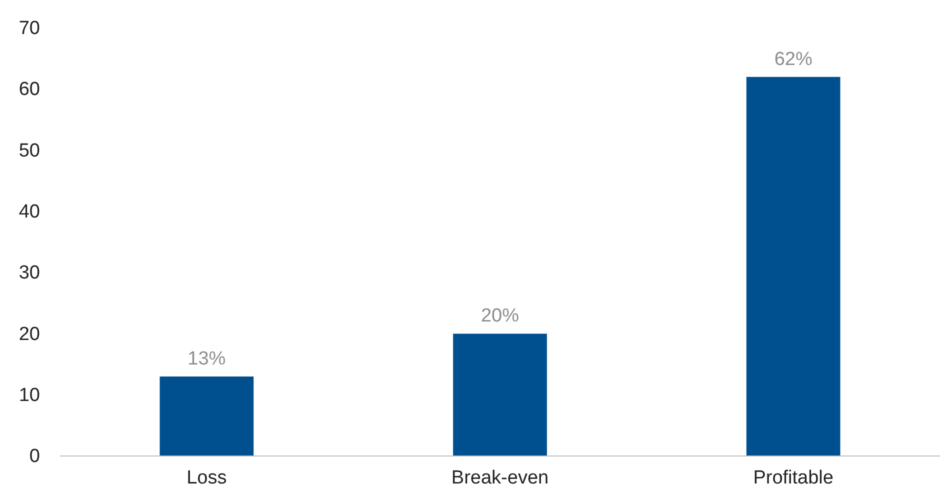 Image resolution: width=944 pixels, height=493 pixels. What do you see at coordinates (206, 477) in the screenshot?
I see `x-tick-label: Loss` at bounding box center [206, 477].